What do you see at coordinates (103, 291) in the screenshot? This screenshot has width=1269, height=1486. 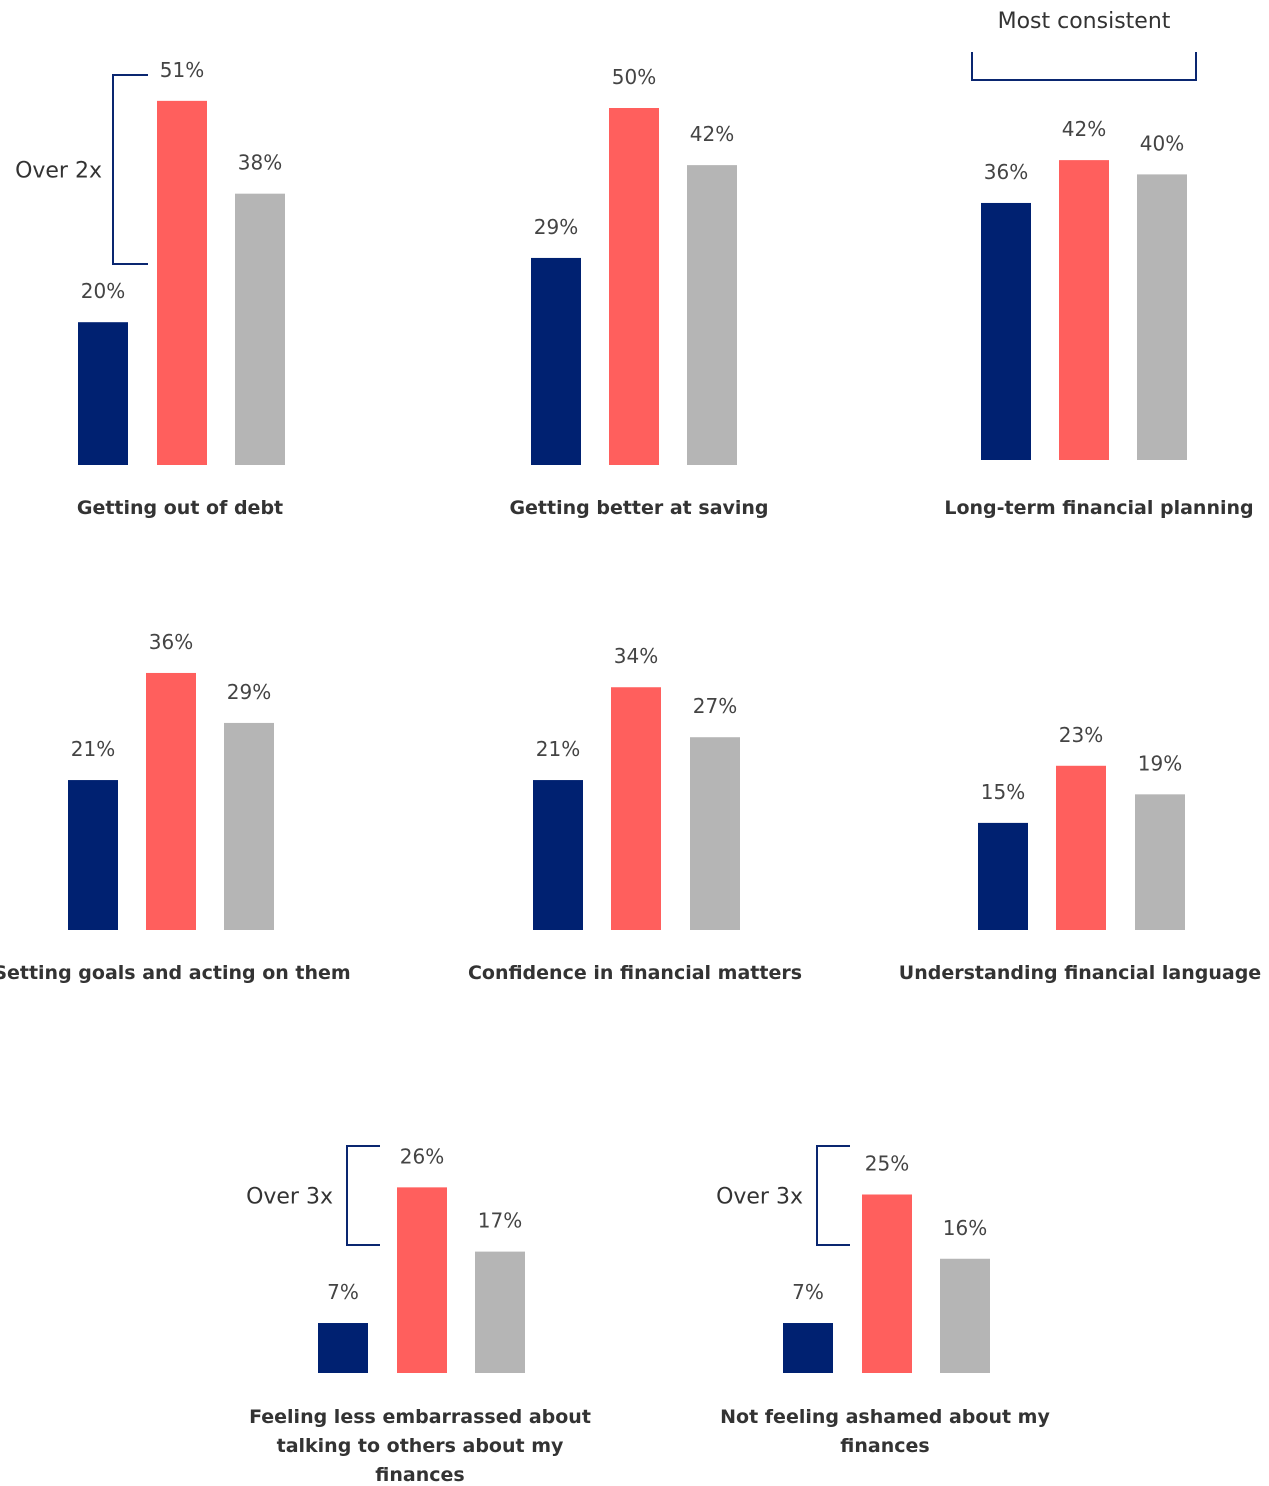 I see `value-label: 20%` at bounding box center [103, 291].